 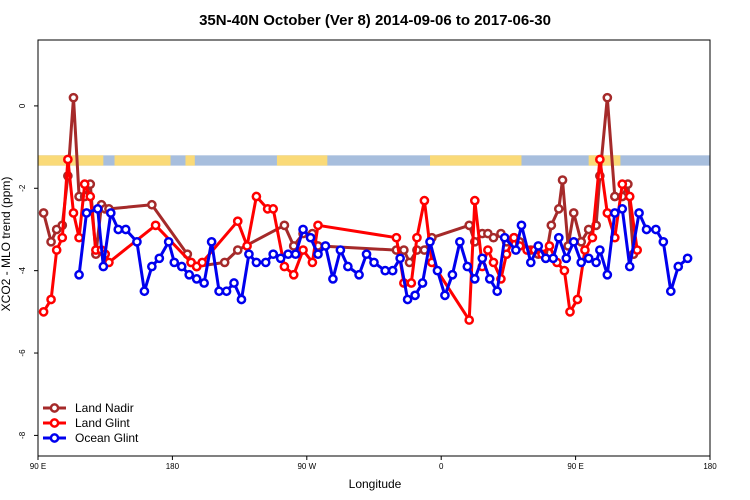 What do you see at coordinates (441, 466) in the screenshot?
I see `x-tick-label: 0` at bounding box center [441, 466].